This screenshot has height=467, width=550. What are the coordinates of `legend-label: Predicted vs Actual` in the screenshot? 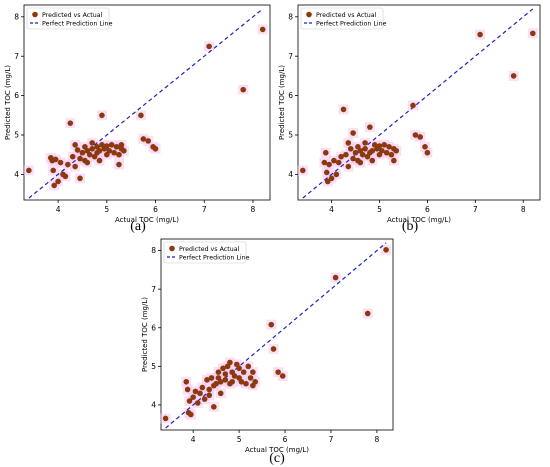 It's located at (72, 15).